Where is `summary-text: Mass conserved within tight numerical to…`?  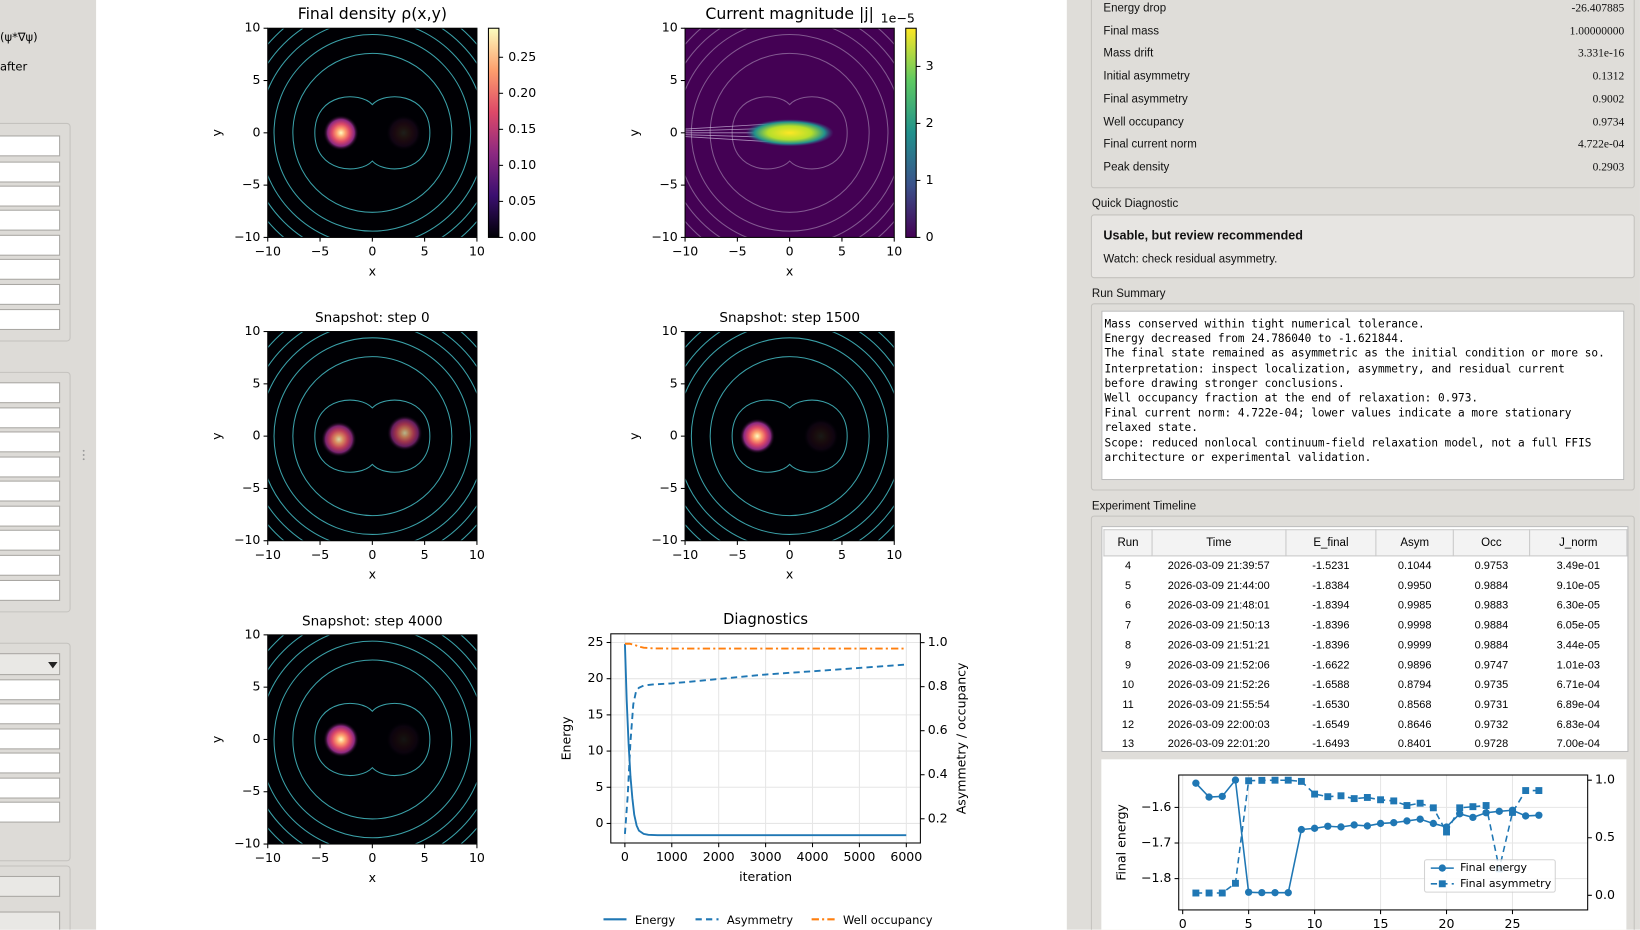
summary-text: Mass conserved within tight numerical to… is located at coordinates (1363, 395).